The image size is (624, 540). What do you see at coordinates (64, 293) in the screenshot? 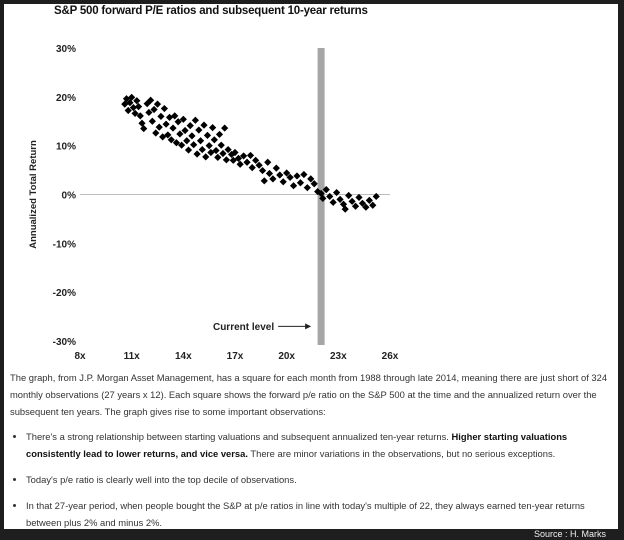
I see `y-tick-label: -20%` at bounding box center [64, 293].